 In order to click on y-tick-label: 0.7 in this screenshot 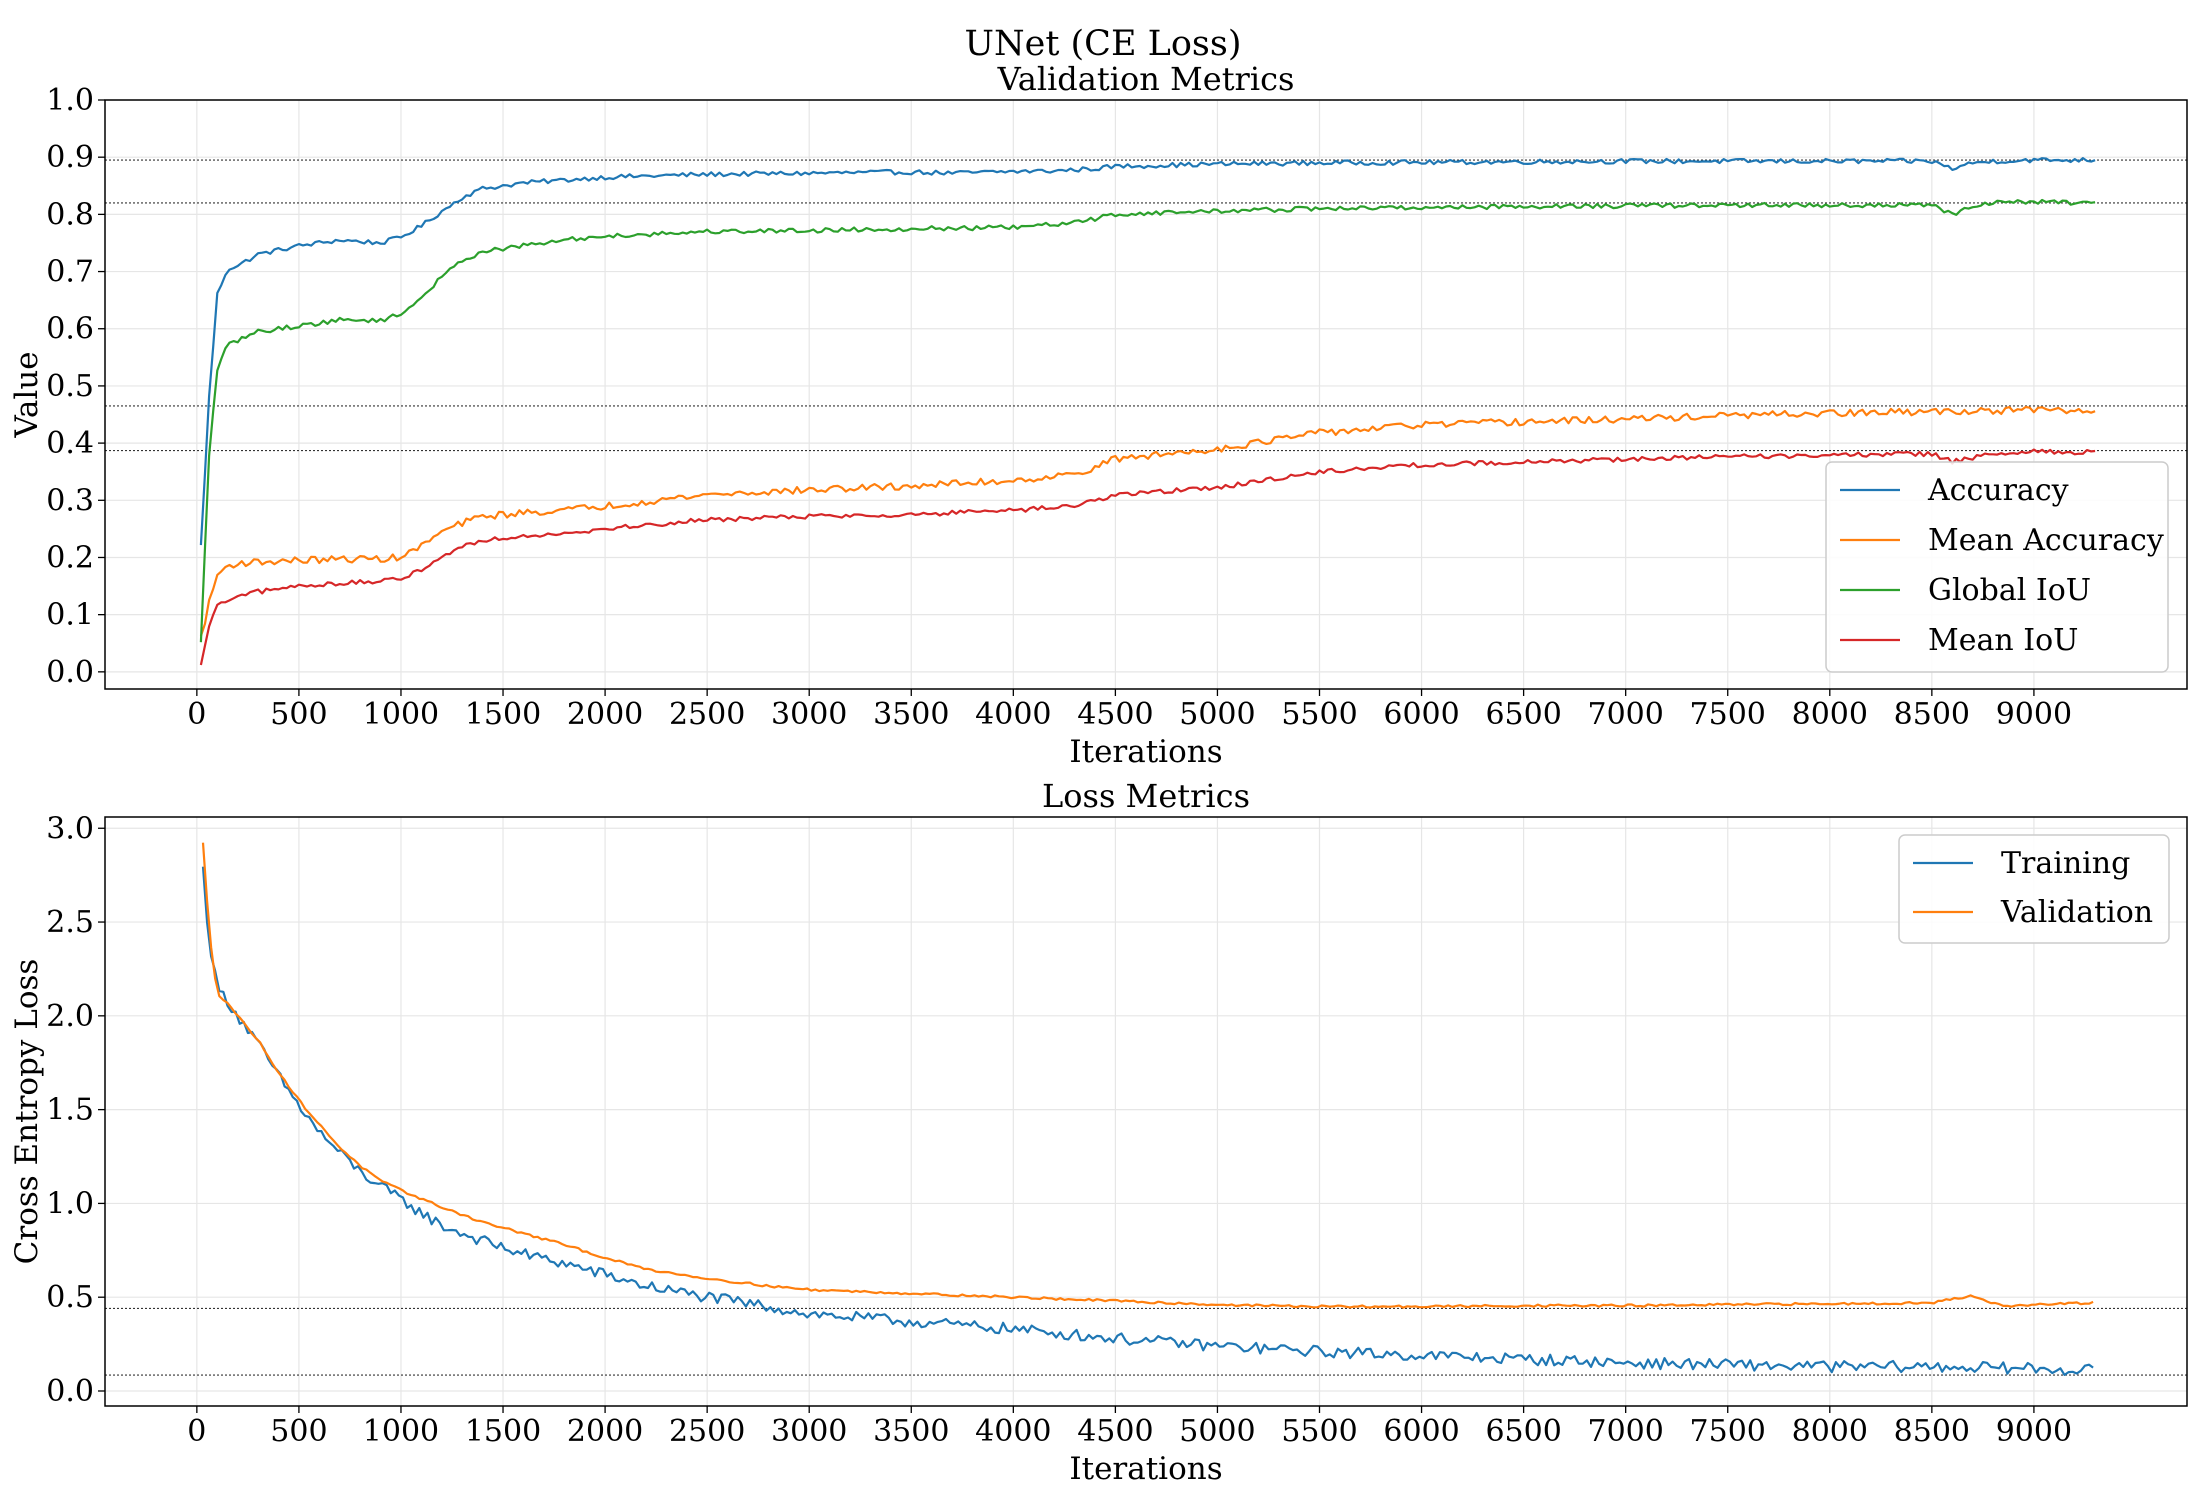, I will do `click(70, 272)`.